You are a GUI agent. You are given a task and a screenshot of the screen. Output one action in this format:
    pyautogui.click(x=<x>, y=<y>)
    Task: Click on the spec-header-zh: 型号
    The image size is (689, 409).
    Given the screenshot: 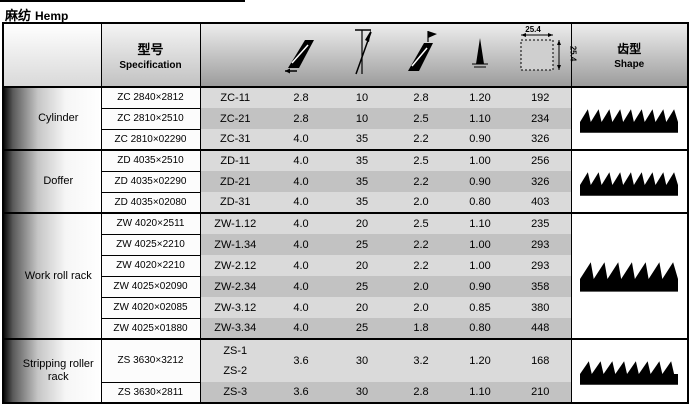 What is the action you would take?
    pyautogui.click(x=150, y=49)
    